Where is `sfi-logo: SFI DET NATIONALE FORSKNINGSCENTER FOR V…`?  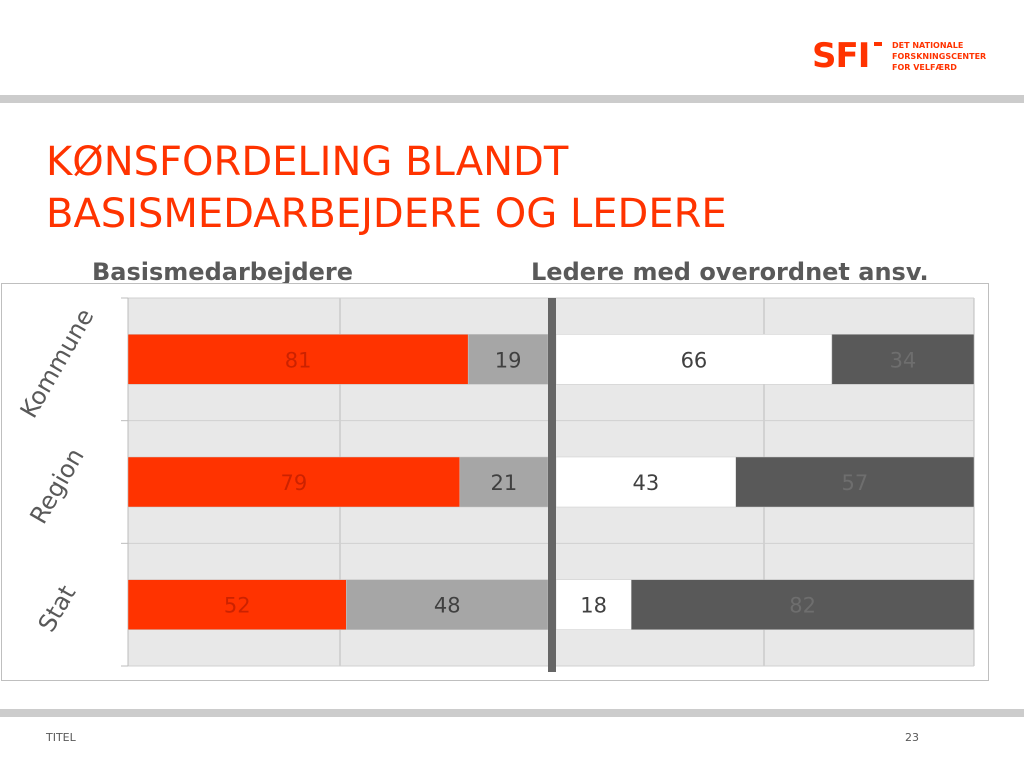
sfi-logo: SFI DET NATIONALE FORSKNINGSCENTER FOR V… is located at coordinates (907, 56).